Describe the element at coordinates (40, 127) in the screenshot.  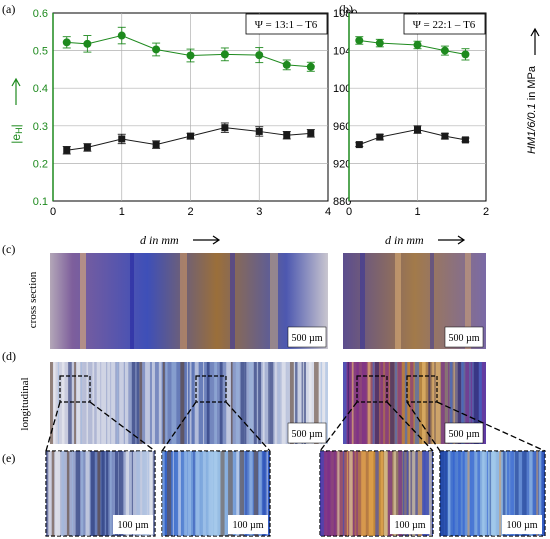
I see `y-tick-label-left: 0.3` at that location.